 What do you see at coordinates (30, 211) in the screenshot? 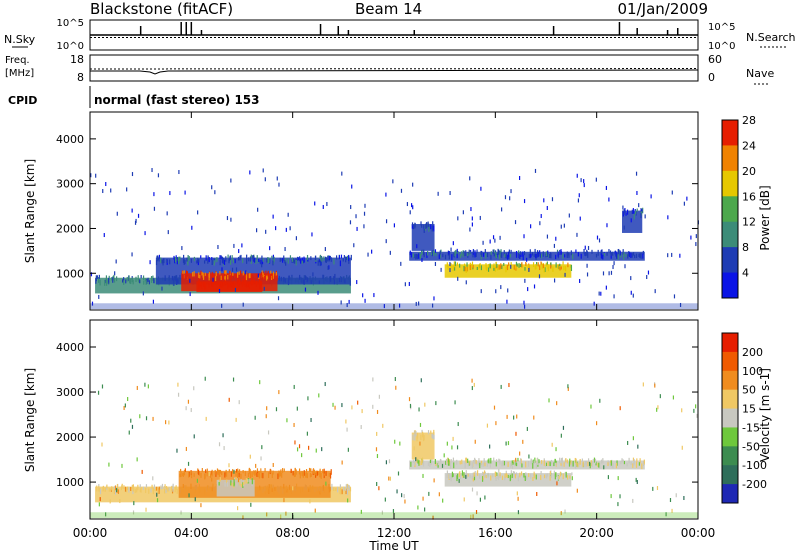
I see `power-ylabel: Slant Range [km]` at bounding box center [30, 211].